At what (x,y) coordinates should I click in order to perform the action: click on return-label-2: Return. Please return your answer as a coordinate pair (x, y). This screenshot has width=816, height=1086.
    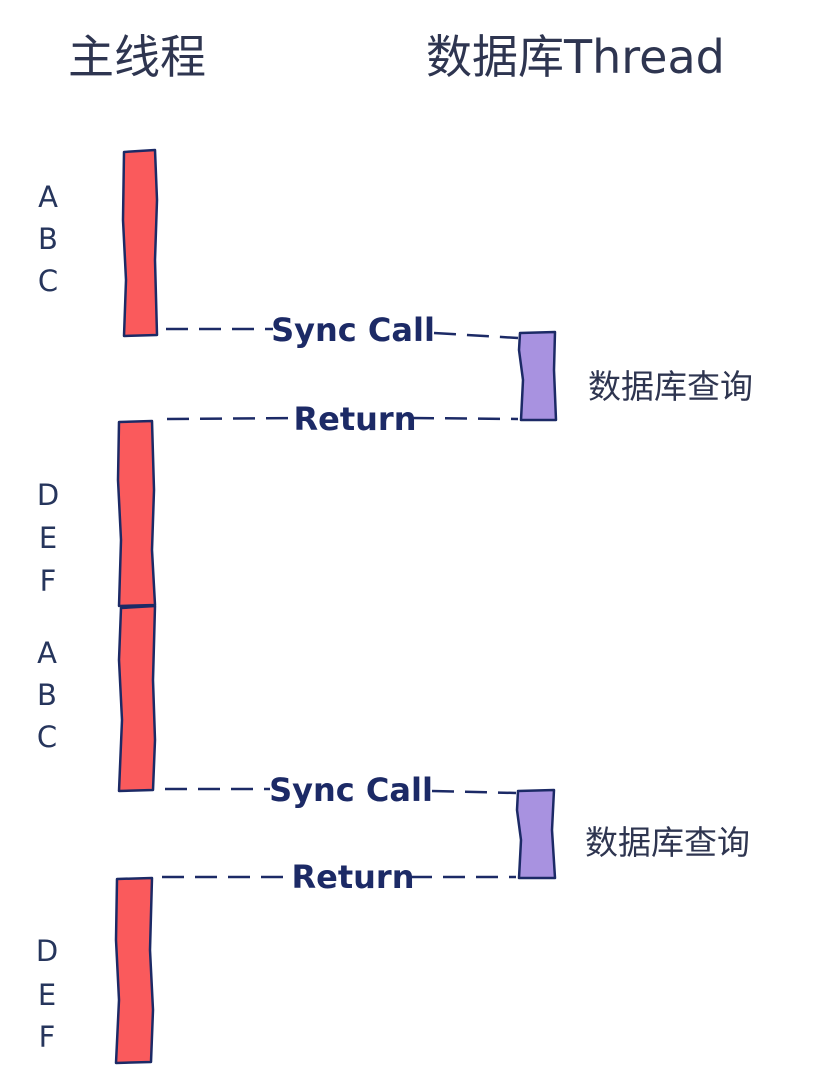
    Looking at the image, I should click on (353, 877).